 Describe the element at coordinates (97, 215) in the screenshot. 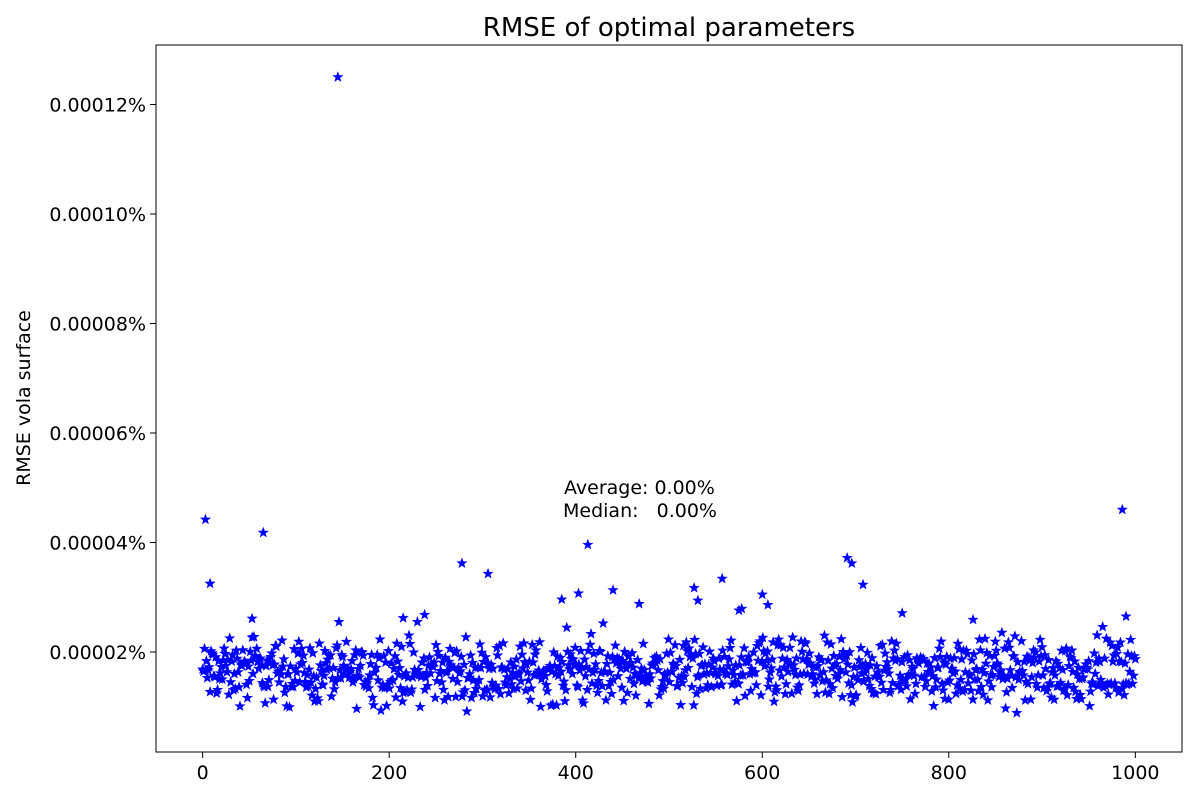

I see `y-tick-label: 0.00010%` at that location.